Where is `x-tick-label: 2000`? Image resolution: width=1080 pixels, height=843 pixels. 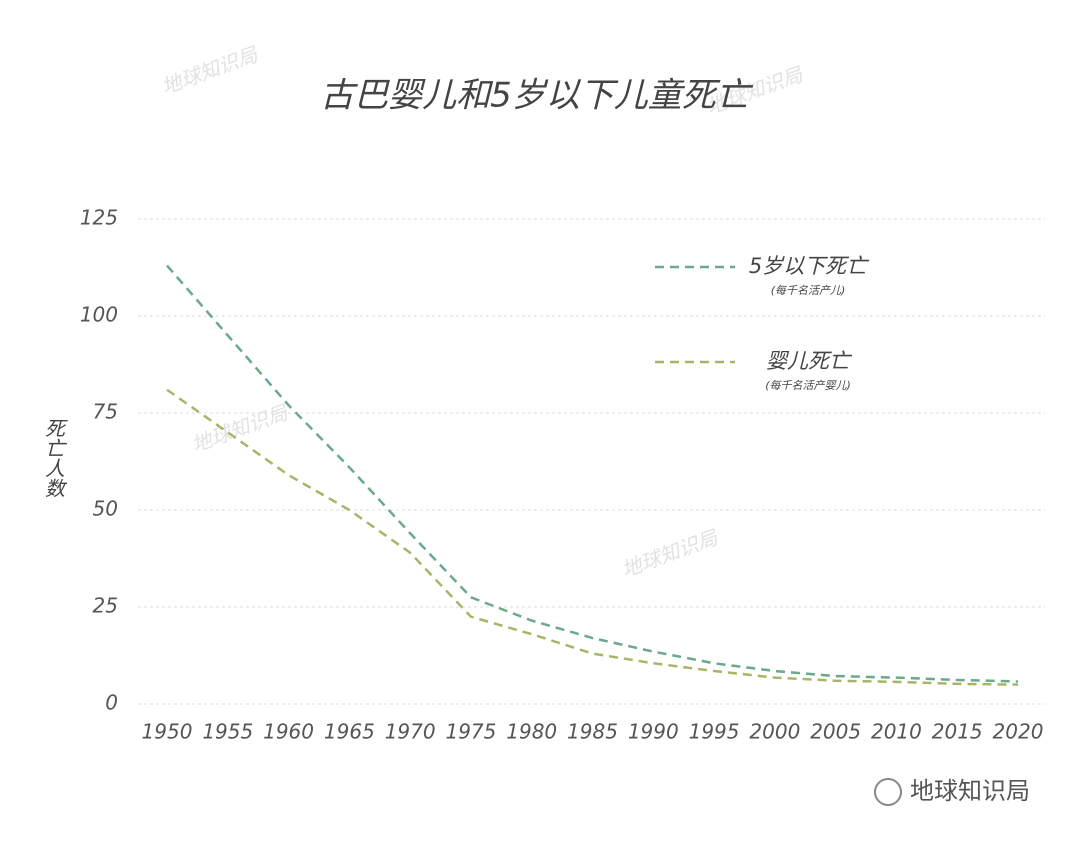 x-tick-label: 2000 is located at coordinates (774, 732).